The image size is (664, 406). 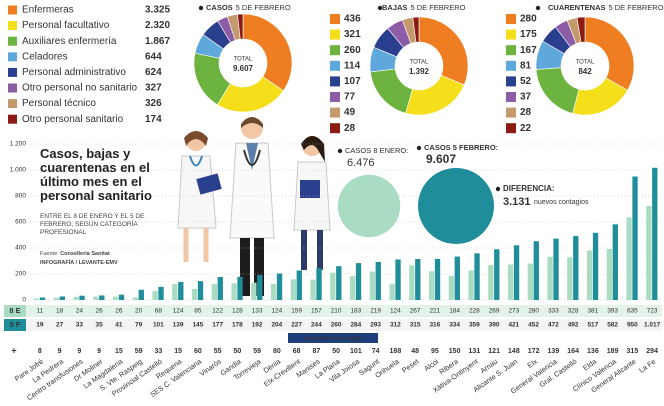 I want to click on legend-value: 326, so click(x=153, y=103).